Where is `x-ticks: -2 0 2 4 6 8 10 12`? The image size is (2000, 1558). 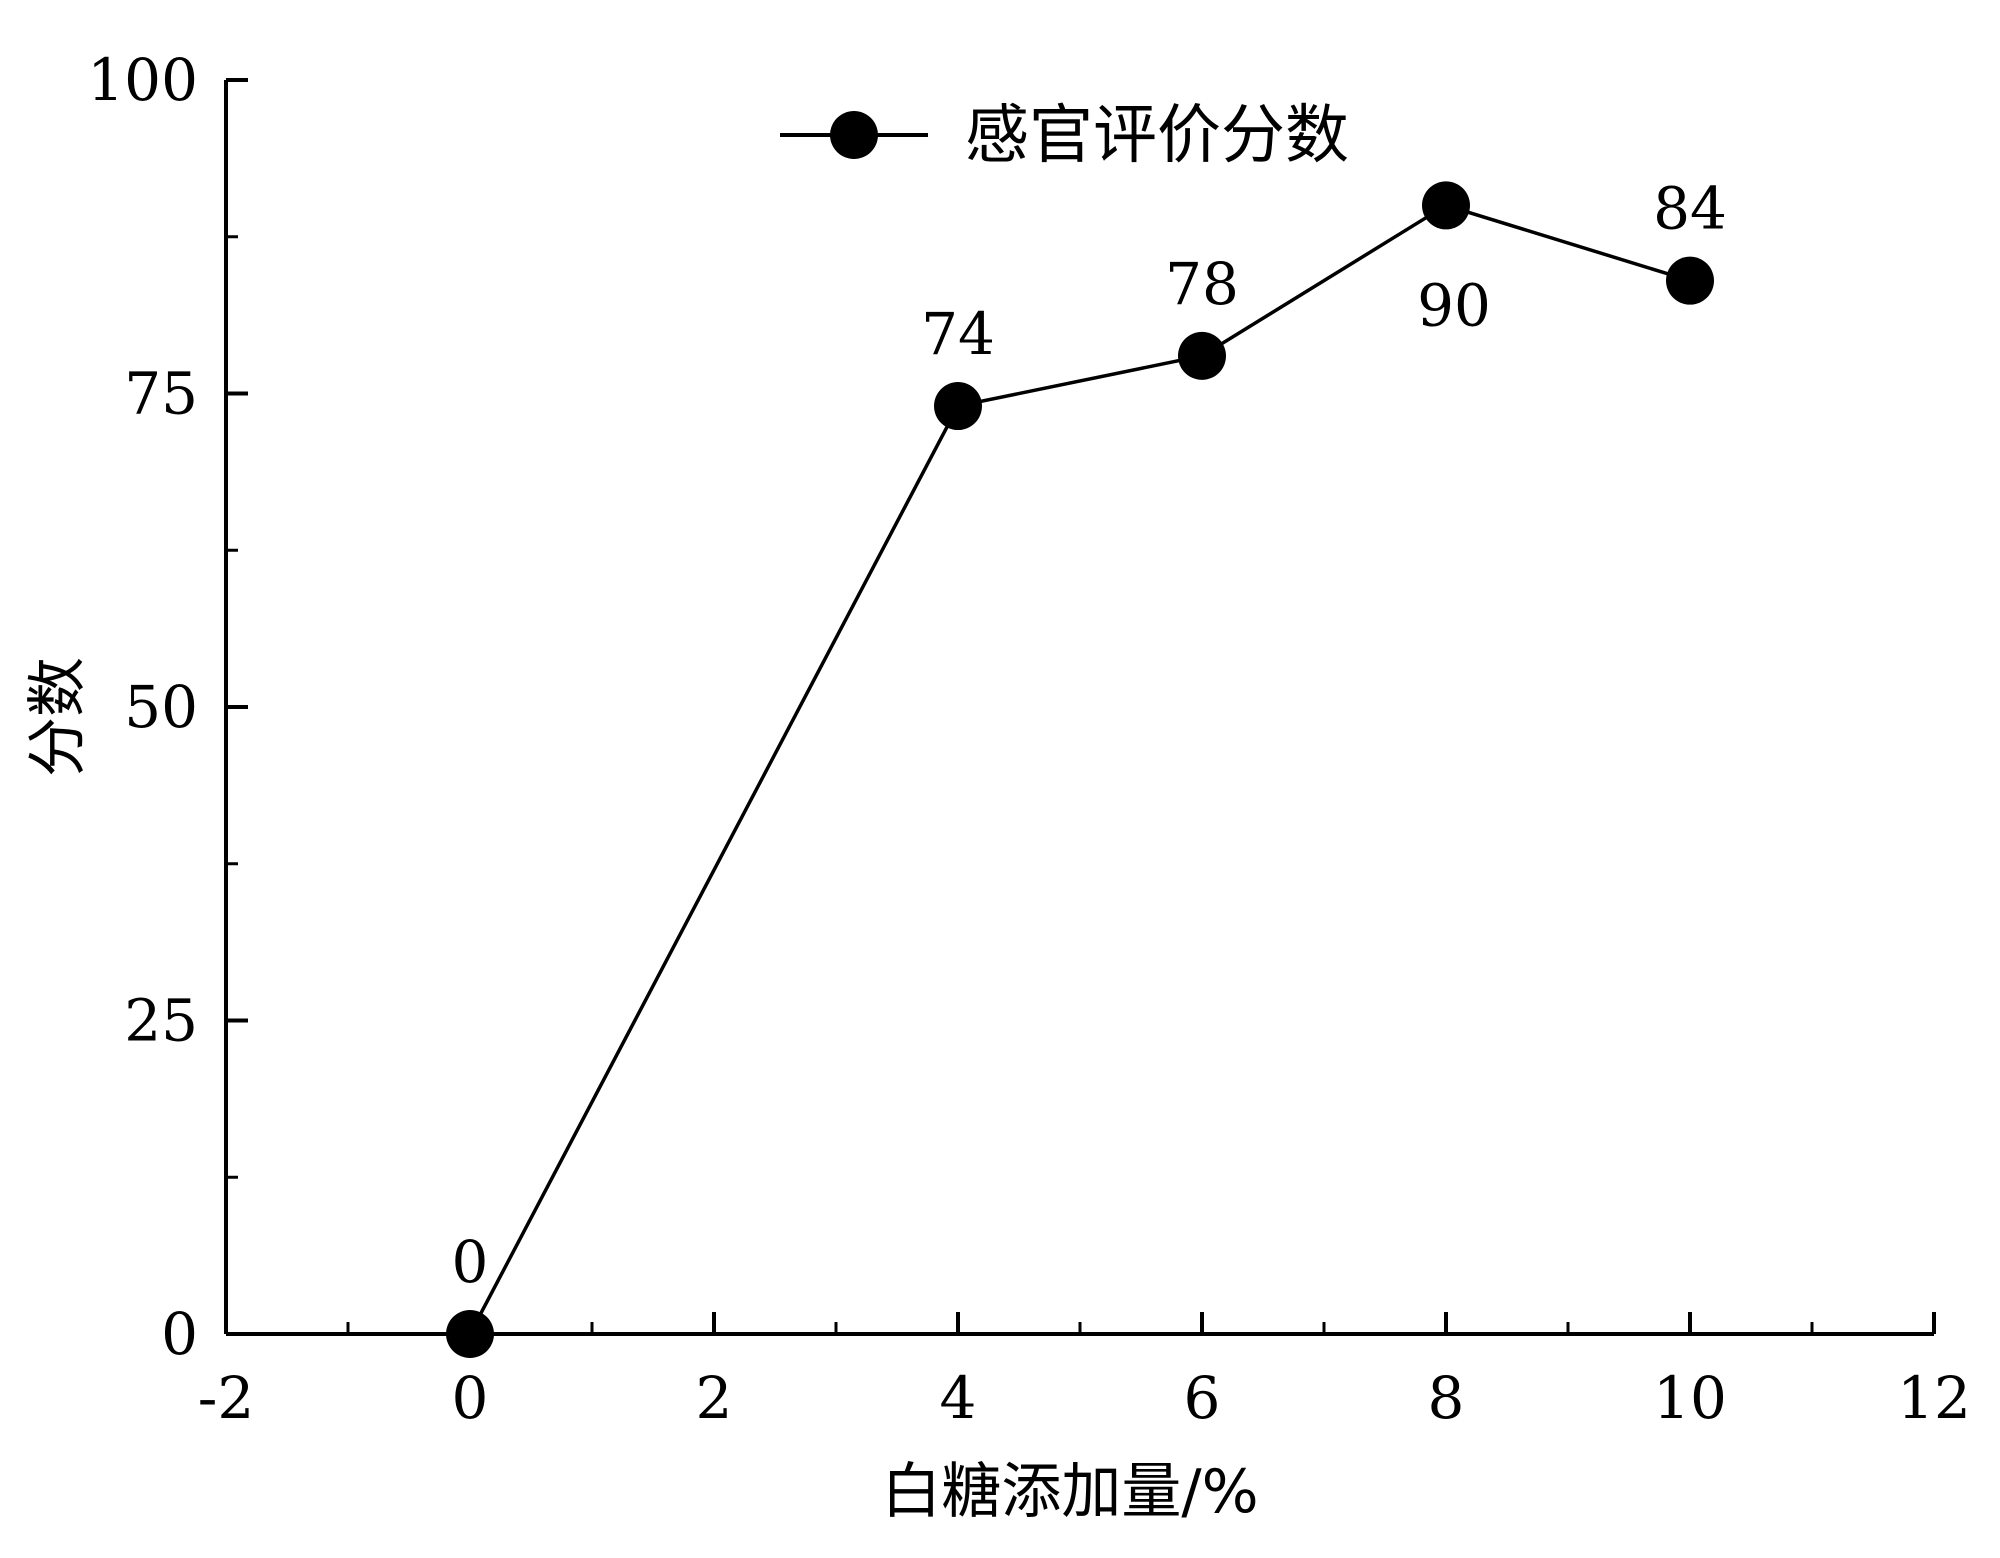
x-ticks: -2 0 2 4 6 8 10 12 is located at coordinates (1084, 1372).